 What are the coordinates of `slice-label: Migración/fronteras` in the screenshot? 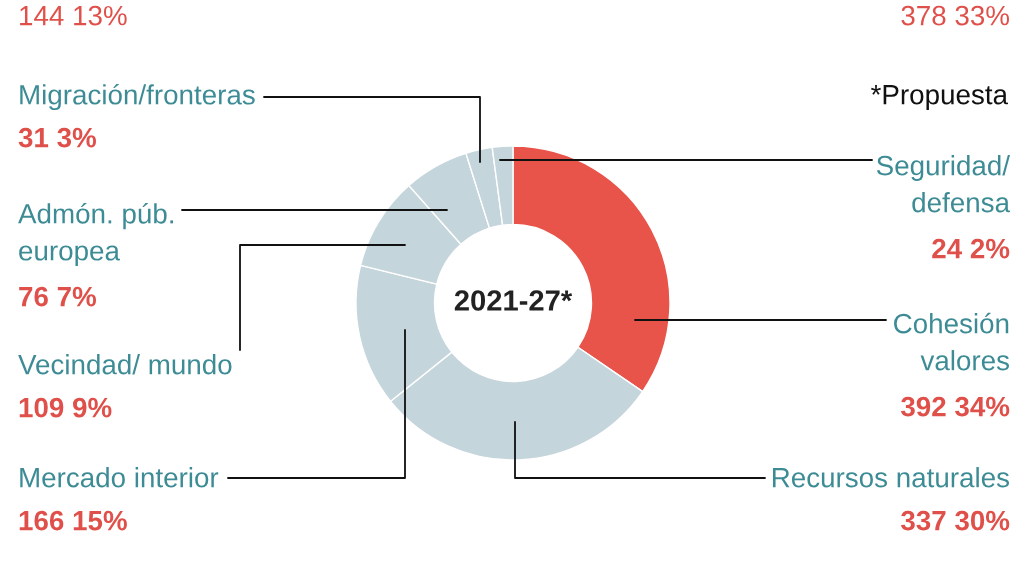 It's located at (137, 97).